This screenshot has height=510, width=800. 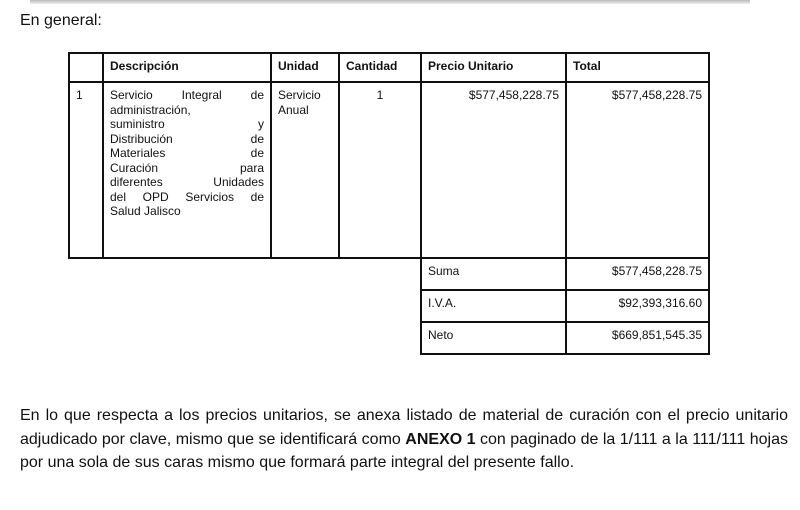 I want to click on description-line: administración,, so click(x=150, y=109).